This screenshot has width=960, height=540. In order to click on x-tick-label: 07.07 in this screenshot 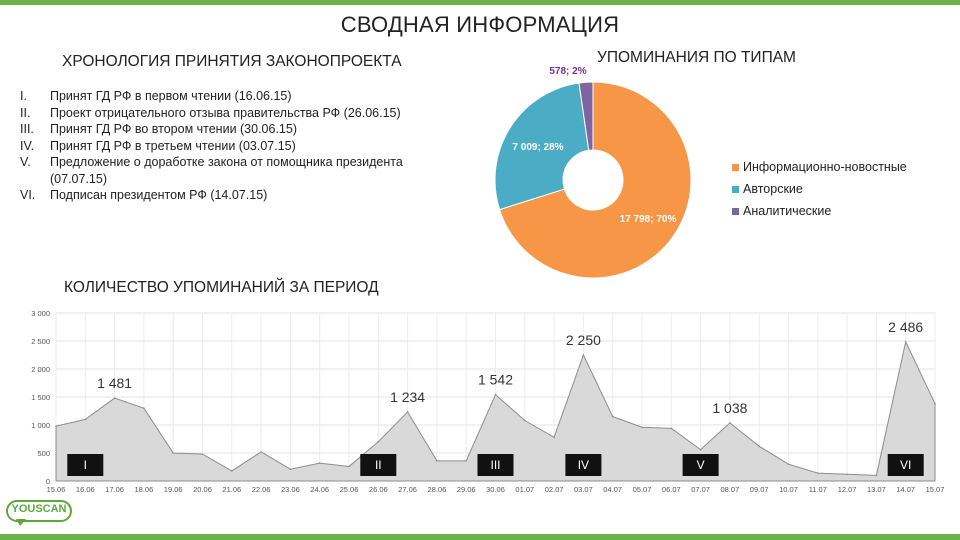, I will do `click(700, 489)`.